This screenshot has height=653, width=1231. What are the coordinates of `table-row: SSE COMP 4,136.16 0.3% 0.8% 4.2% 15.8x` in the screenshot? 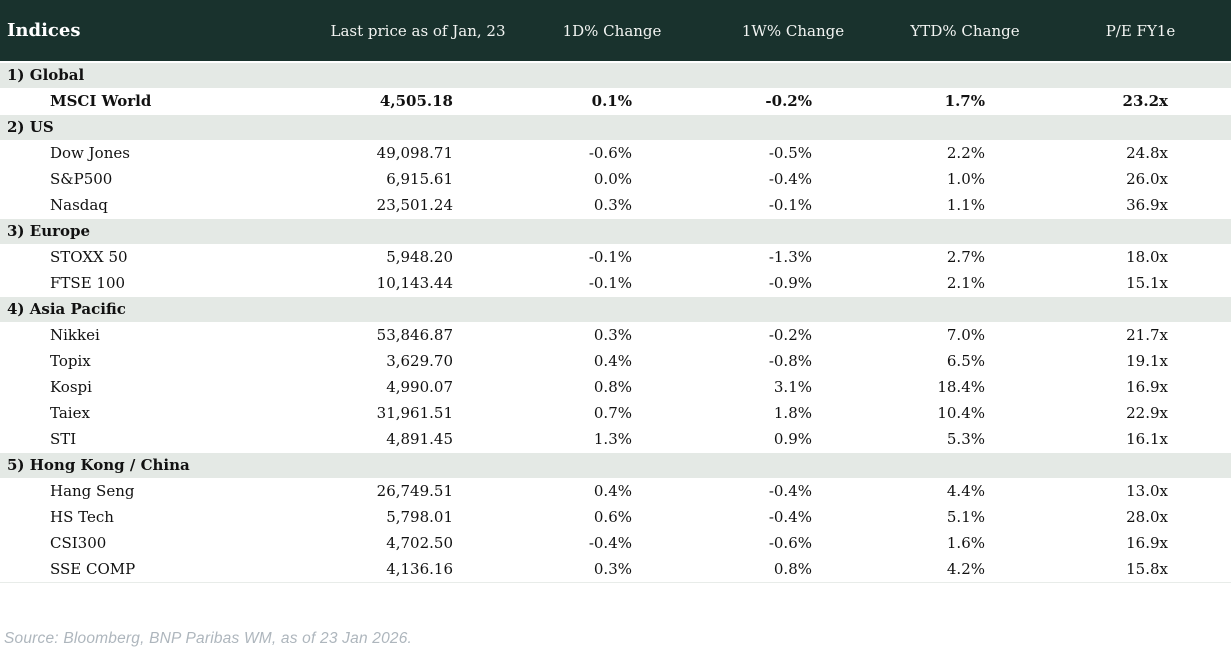 It's located at (615, 569).